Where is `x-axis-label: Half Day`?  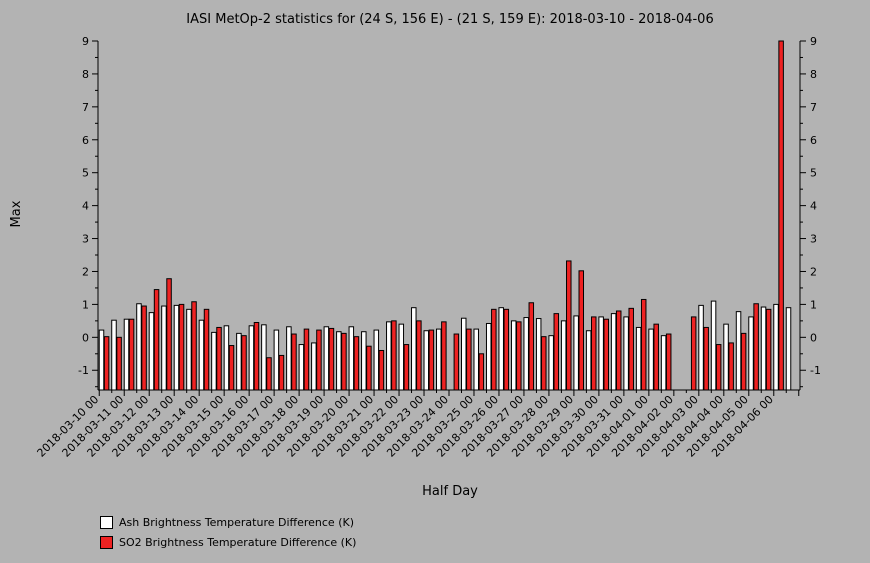 x-axis-label: Half Day is located at coordinates (450, 491).